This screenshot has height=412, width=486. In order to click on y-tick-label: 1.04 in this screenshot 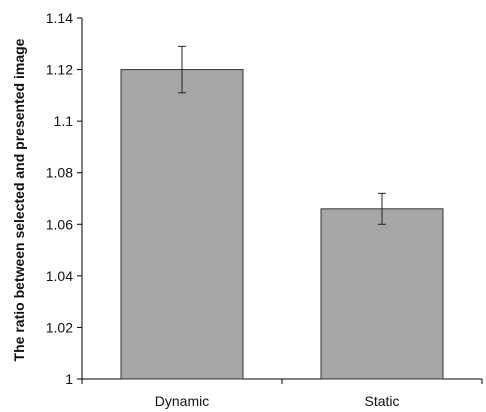, I will do `click(59, 276)`.